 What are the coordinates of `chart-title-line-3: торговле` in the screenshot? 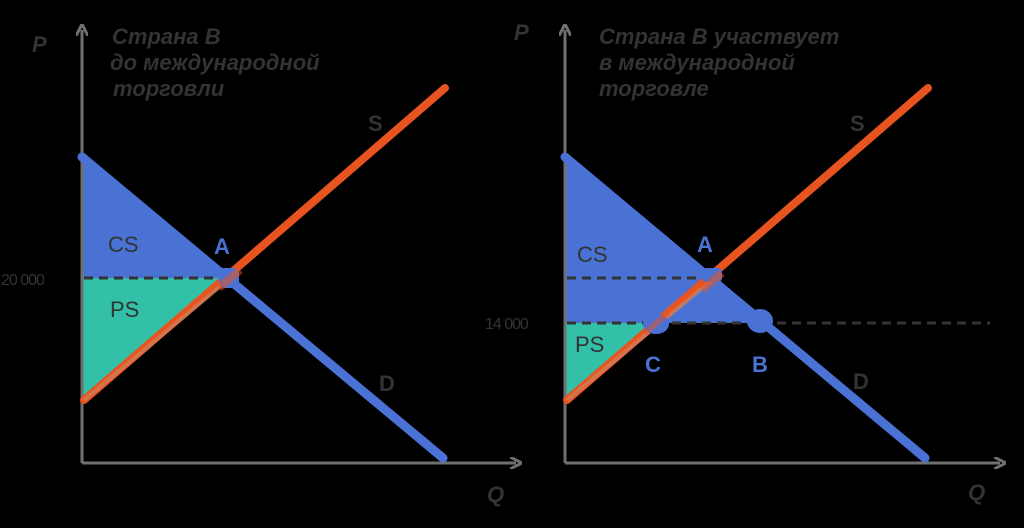 It's located at (654, 88).